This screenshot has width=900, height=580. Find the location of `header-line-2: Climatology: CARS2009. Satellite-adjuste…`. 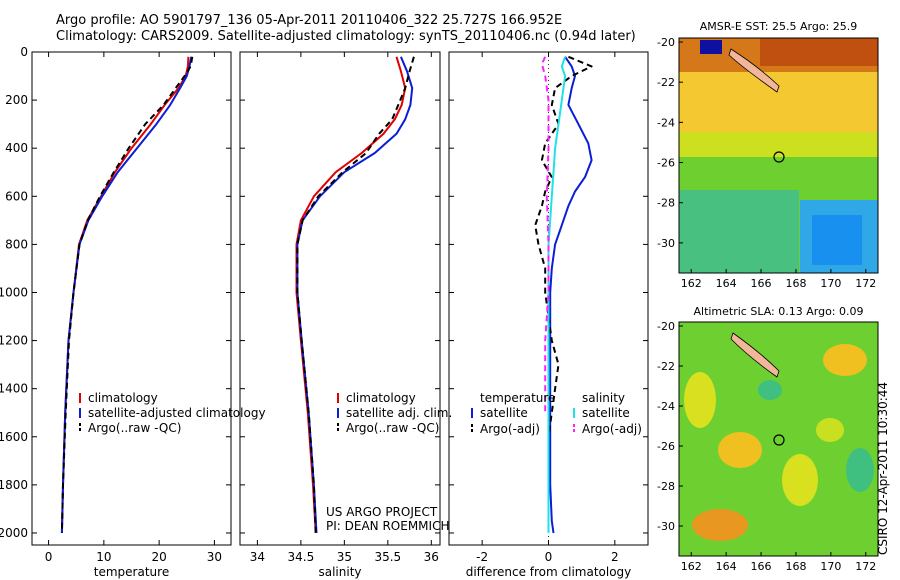

header-line-2: Climatology: CARS2009. Satellite-adjuste… is located at coordinates (346, 36).